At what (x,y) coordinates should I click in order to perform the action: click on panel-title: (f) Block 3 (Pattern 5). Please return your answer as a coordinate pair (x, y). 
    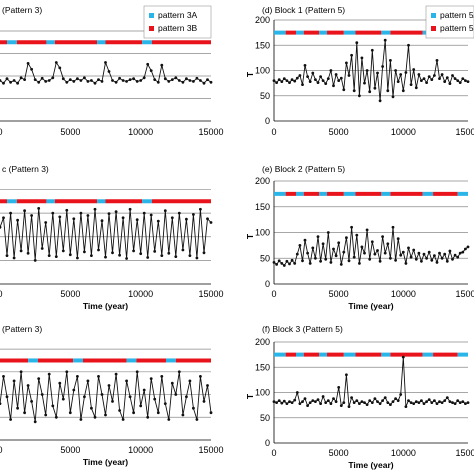
    Looking at the image, I should click on (302, 329).